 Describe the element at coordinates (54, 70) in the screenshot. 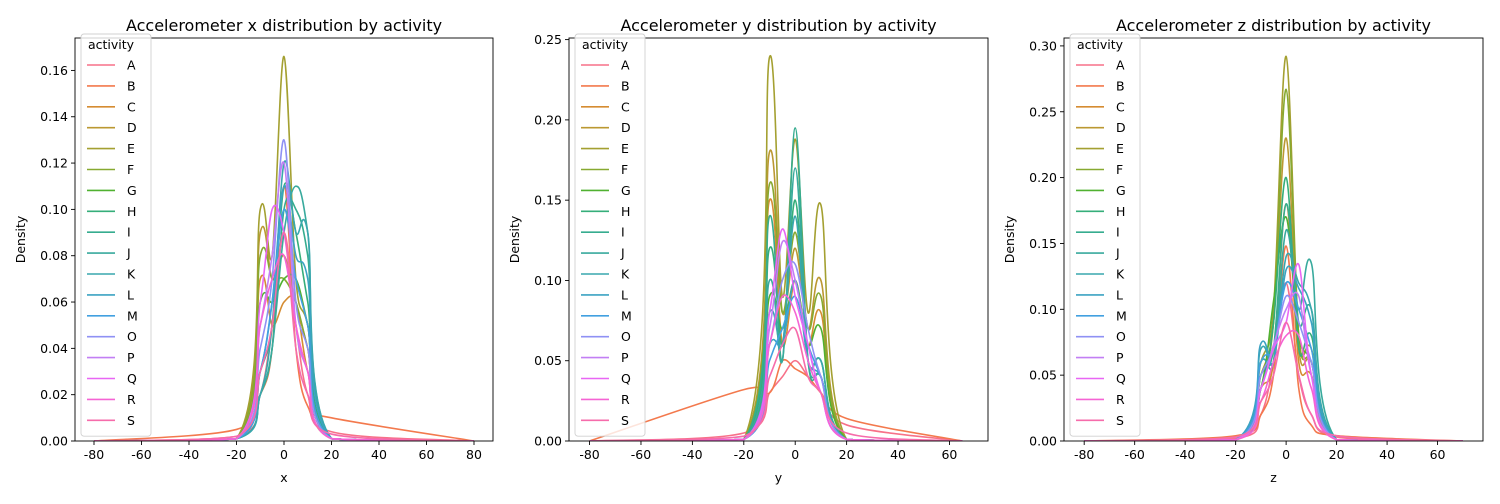

I see `y-tick-label: 0.16` at that location.